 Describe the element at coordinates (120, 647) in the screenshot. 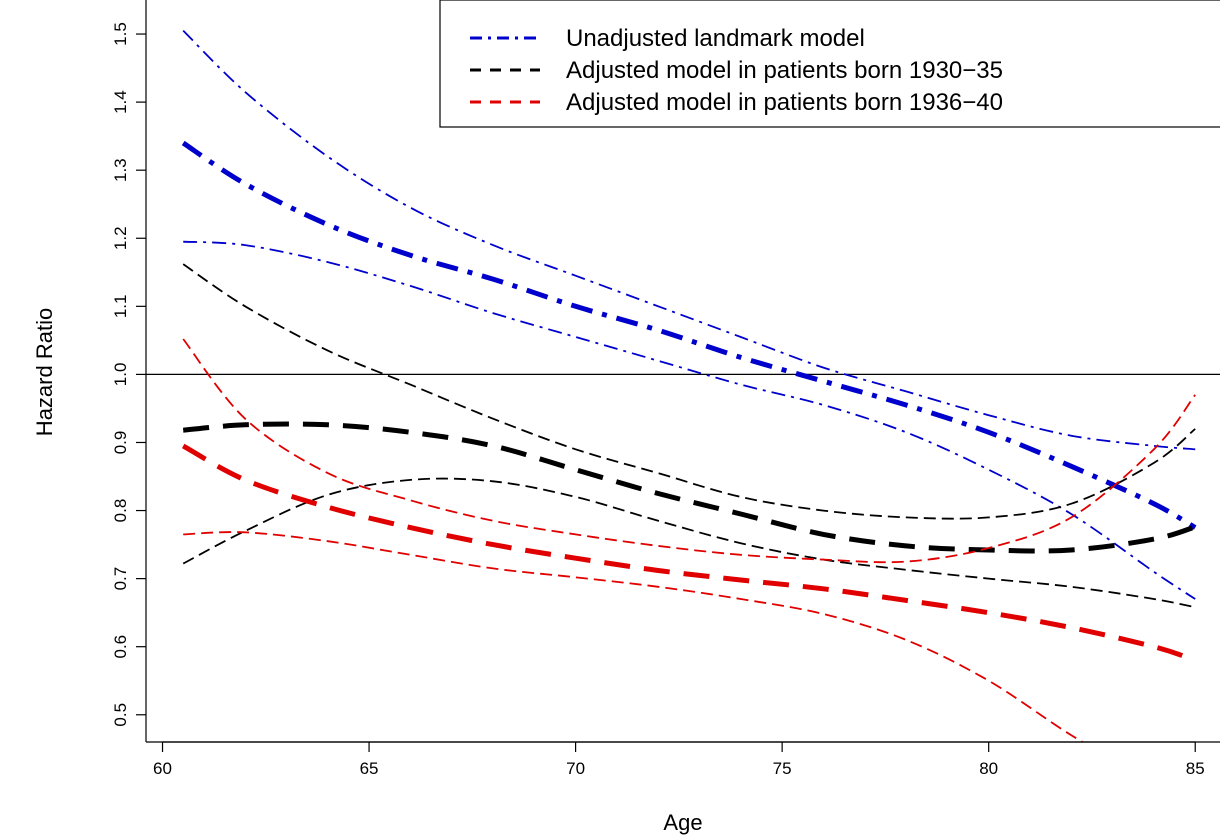

I see `y-tick-label: 0.6` at that location.